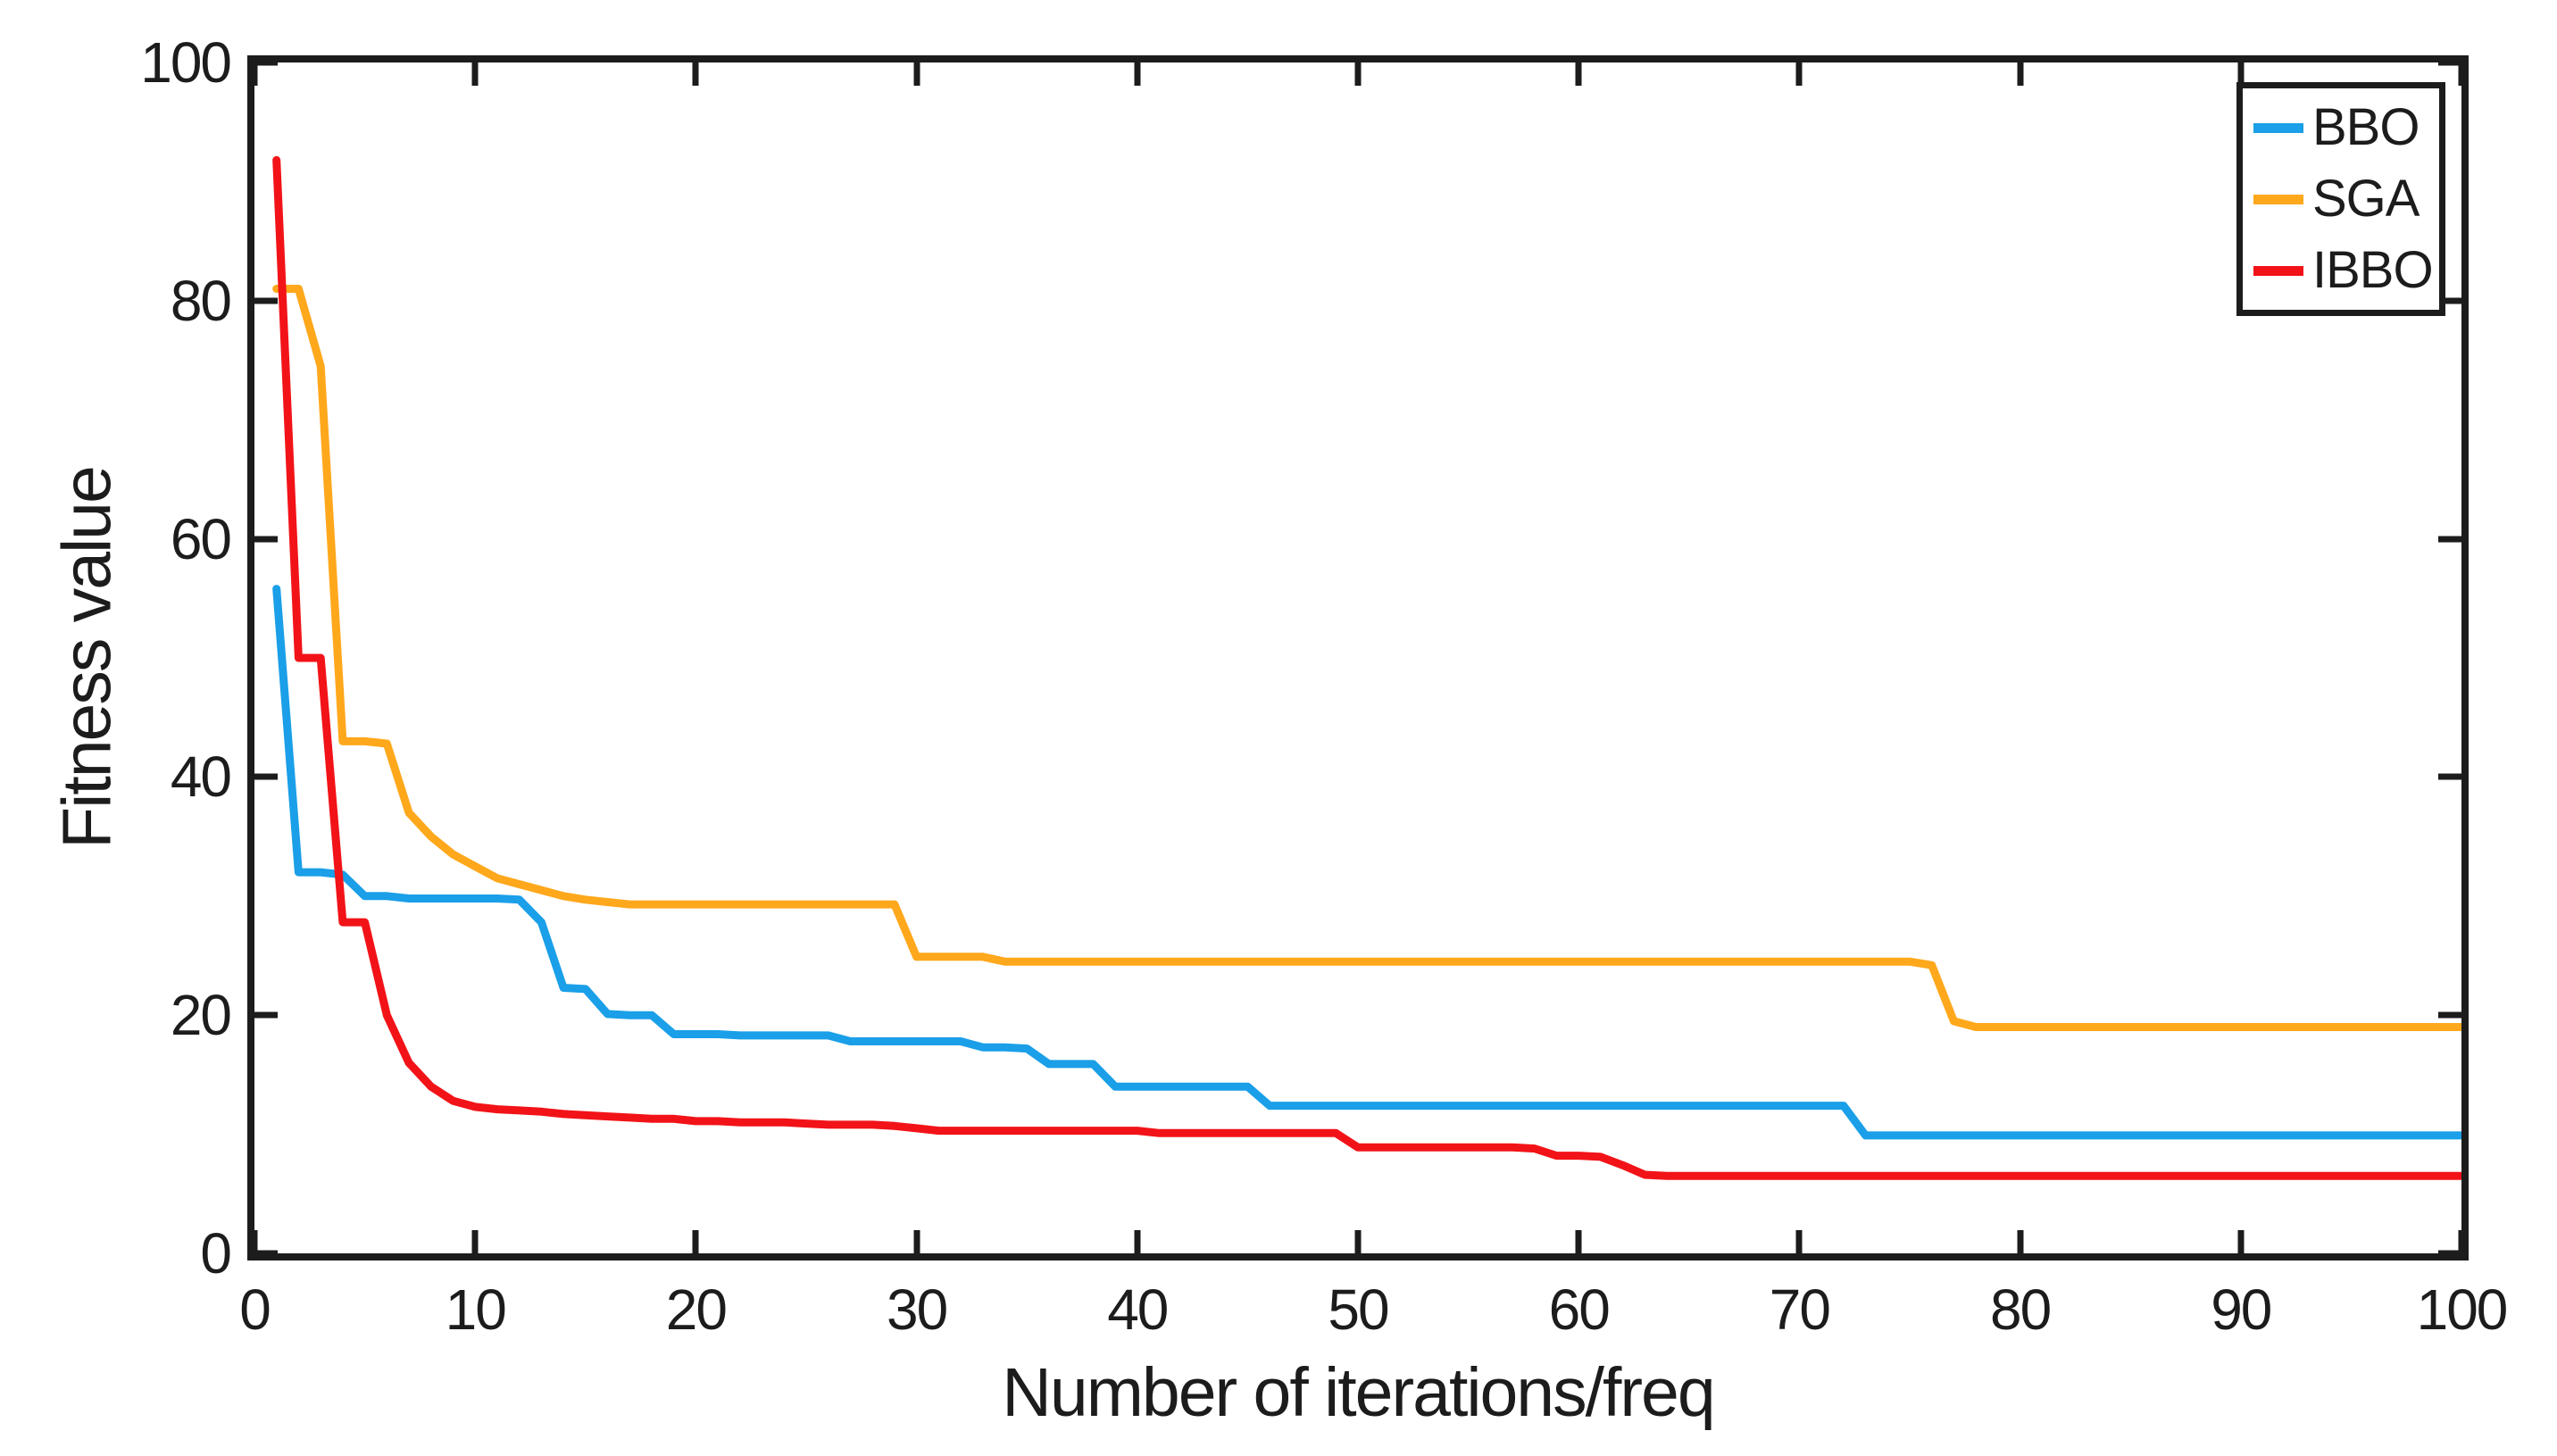 The width and height of the screenshot is (2557, 1456). What do you see at coordinates (1358, 1309) in the screenshot?
I see `x-tick-label: 50` at bounding box center [1358, 1309].